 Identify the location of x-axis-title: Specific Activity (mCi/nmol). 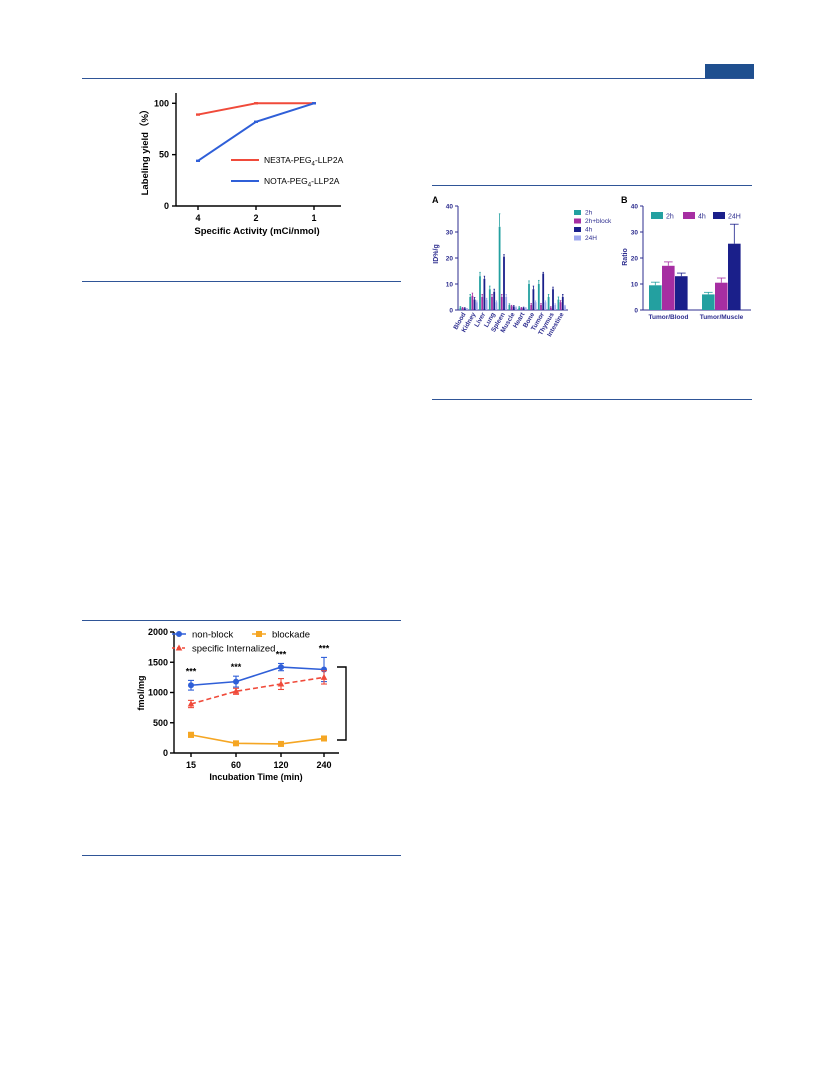
(256, 231).